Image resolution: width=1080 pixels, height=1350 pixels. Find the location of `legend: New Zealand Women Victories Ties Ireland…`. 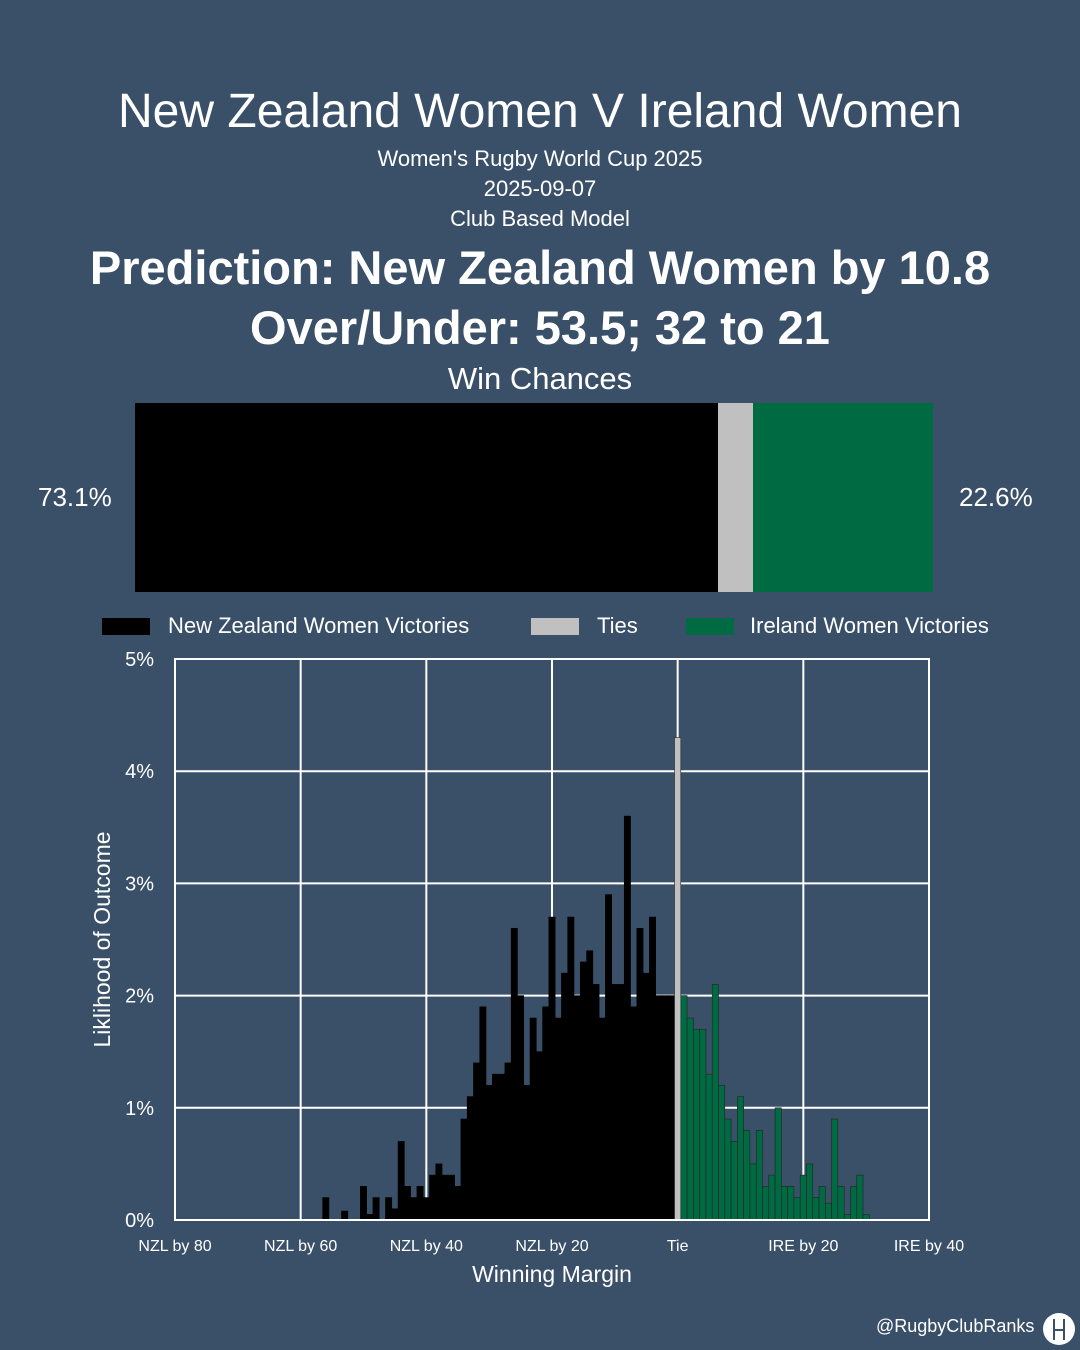

legend: New Zealand Women Victories Ties Ireland… is located at coordinates (540, 626).